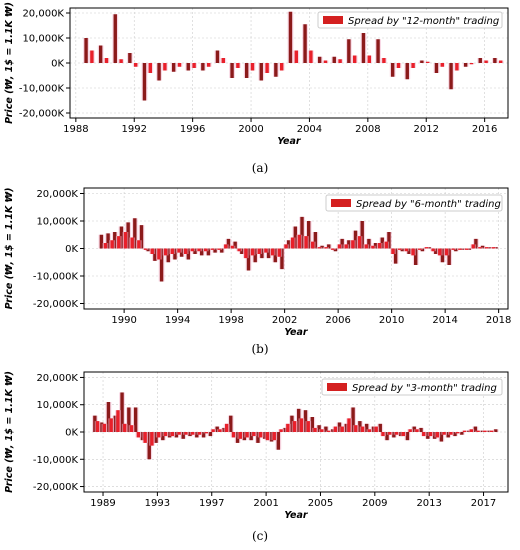  I want to click on x-tick-label: 2000, so click(250, 129).